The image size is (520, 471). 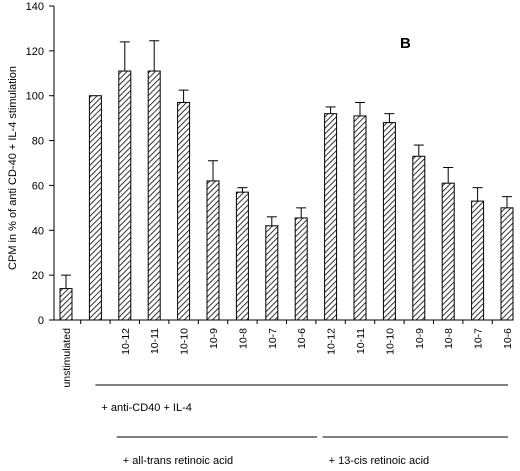 What do you see at coordinates (38, 142) in the screenshot?
I see `y-tick-label: 80` at bounding box center [38, 142].